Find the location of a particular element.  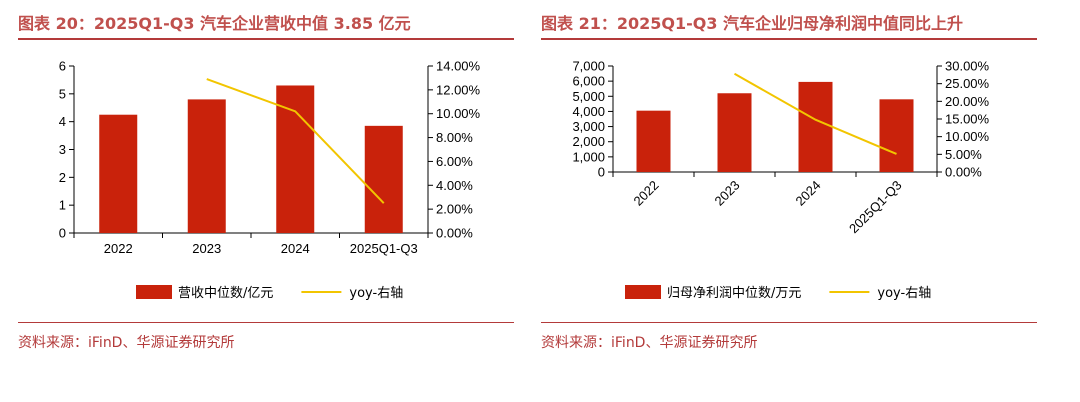

y-tick-label: 6 is located at coordinates (62, 66).